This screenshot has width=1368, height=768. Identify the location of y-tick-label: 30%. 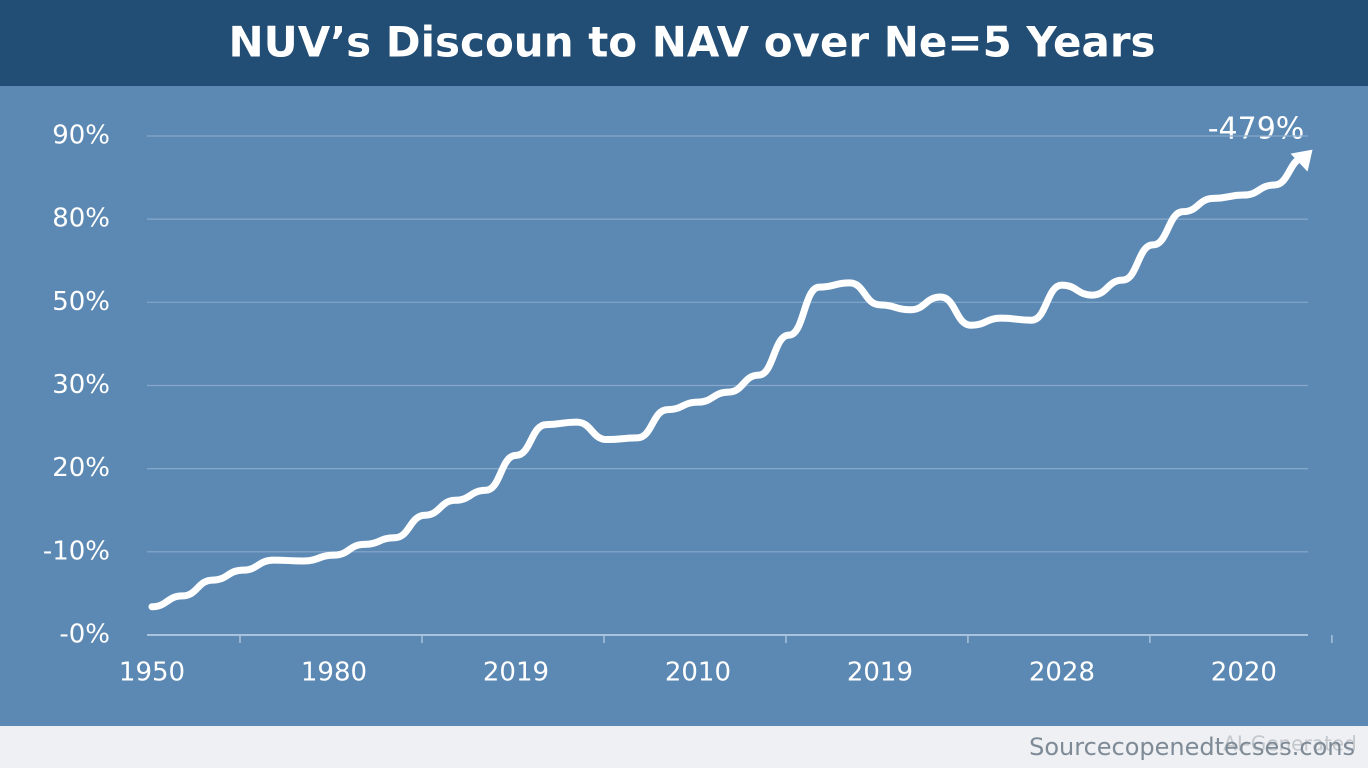
(81, 385).